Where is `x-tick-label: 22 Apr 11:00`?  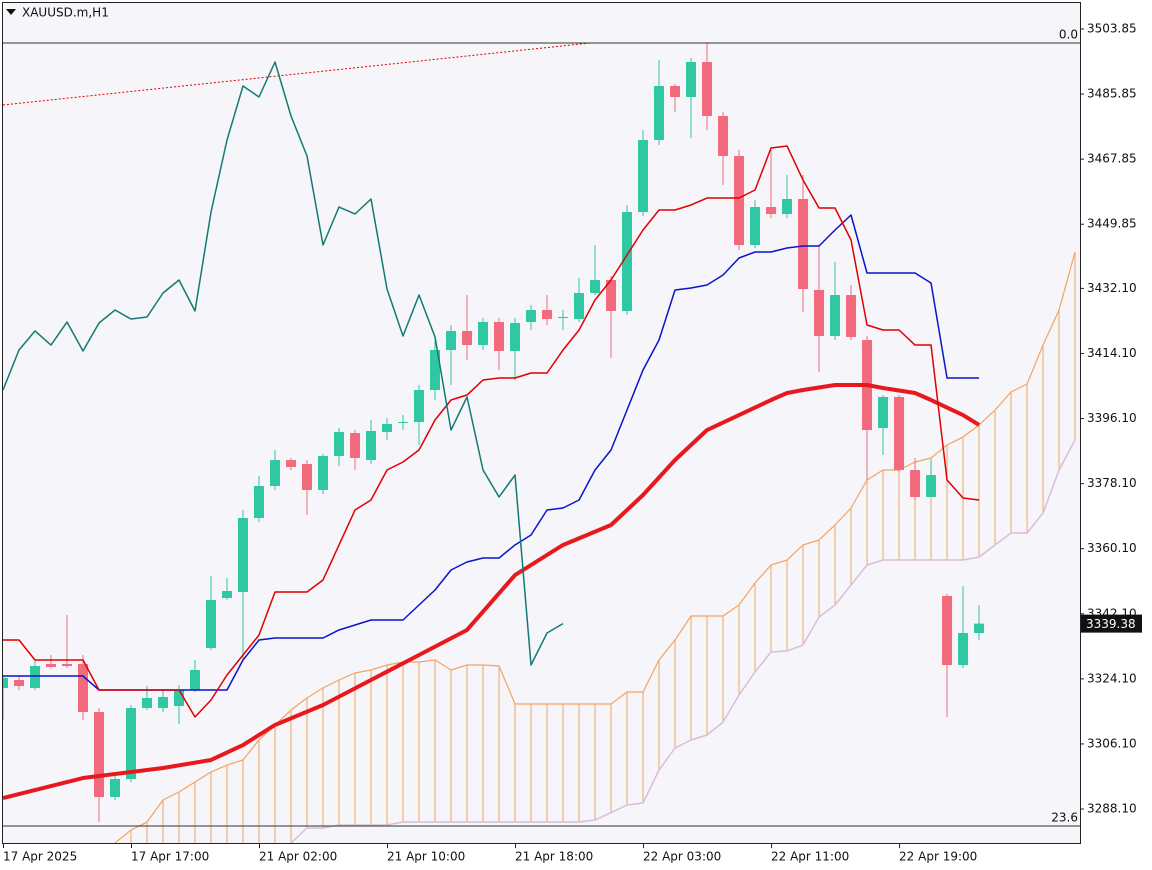 x-tick-label: 22 Apr 11:00 is located at coordinates (810, 857).